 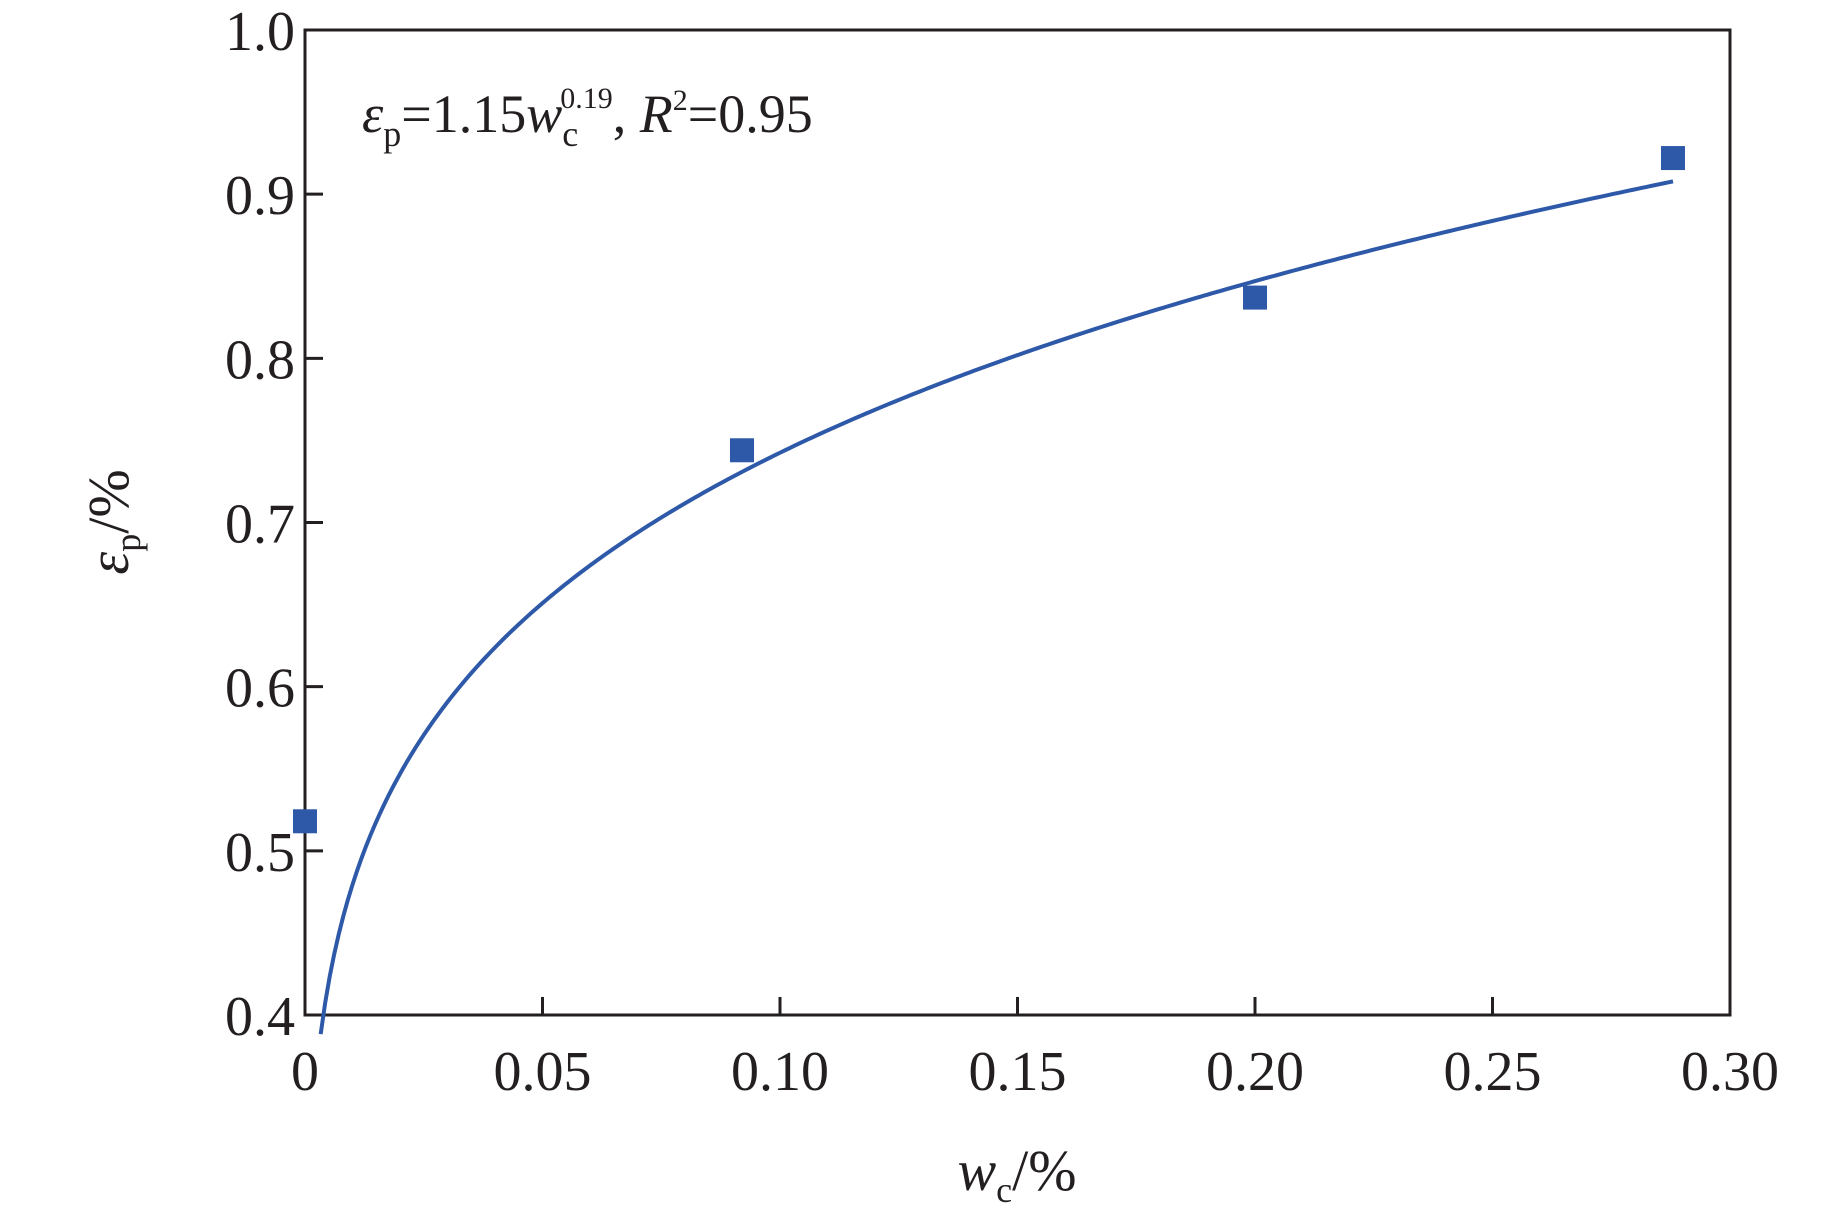 I want to click on y-ticks: 0.4 0.5 0.6 0.7 0.8 0.9 1.0, so click(x=274, y=524).